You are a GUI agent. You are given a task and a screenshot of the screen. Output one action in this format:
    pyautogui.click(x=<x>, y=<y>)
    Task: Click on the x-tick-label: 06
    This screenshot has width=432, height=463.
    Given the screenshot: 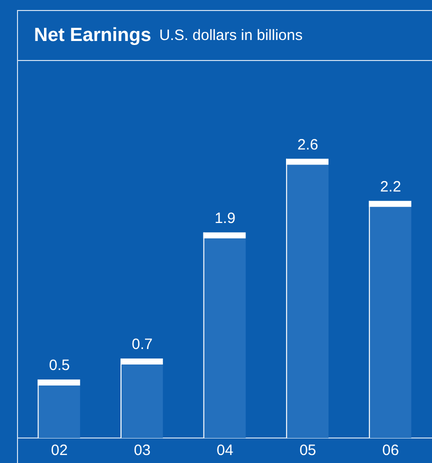 What is the action you would take?
    pyautogui.click(x=390, y=451)
    